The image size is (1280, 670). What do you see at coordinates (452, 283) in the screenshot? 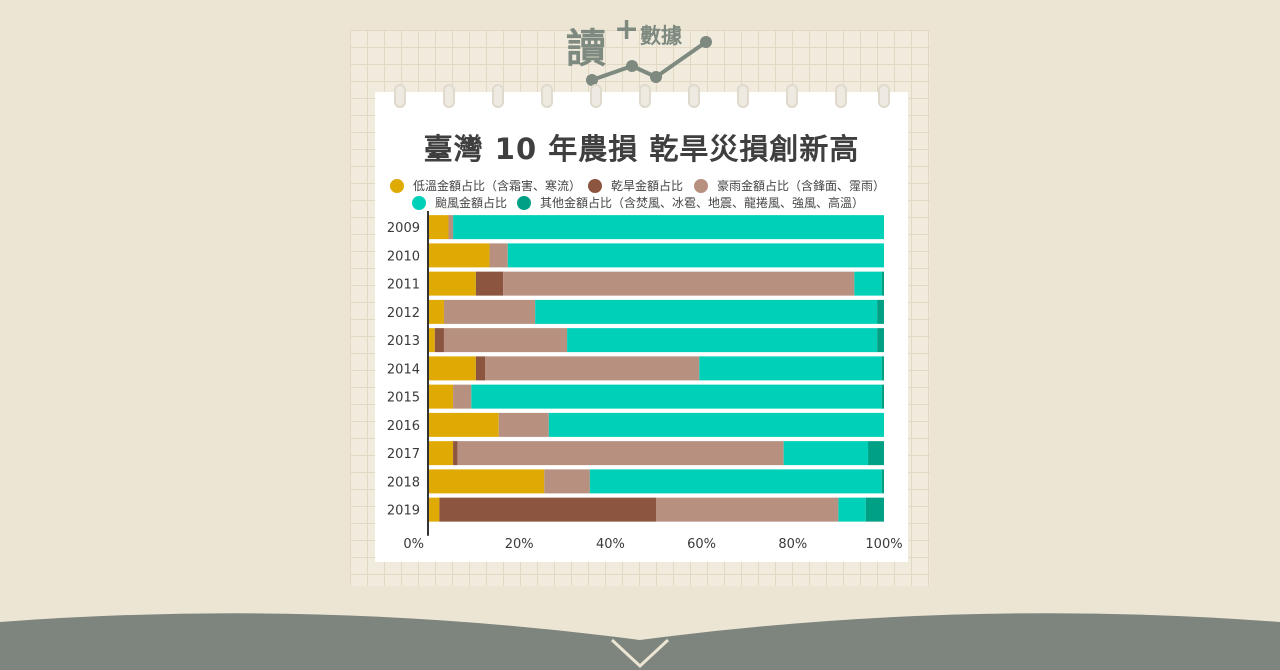
I see `bar-segment-2011-s0` at bounding box center [452, 283].